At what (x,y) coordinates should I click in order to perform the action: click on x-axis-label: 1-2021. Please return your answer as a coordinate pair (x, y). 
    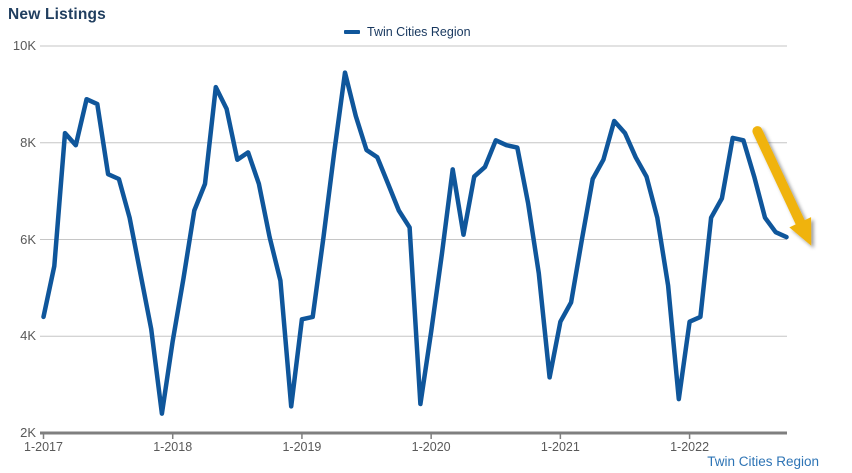
    Looking at the image, I should click on (560, 447).